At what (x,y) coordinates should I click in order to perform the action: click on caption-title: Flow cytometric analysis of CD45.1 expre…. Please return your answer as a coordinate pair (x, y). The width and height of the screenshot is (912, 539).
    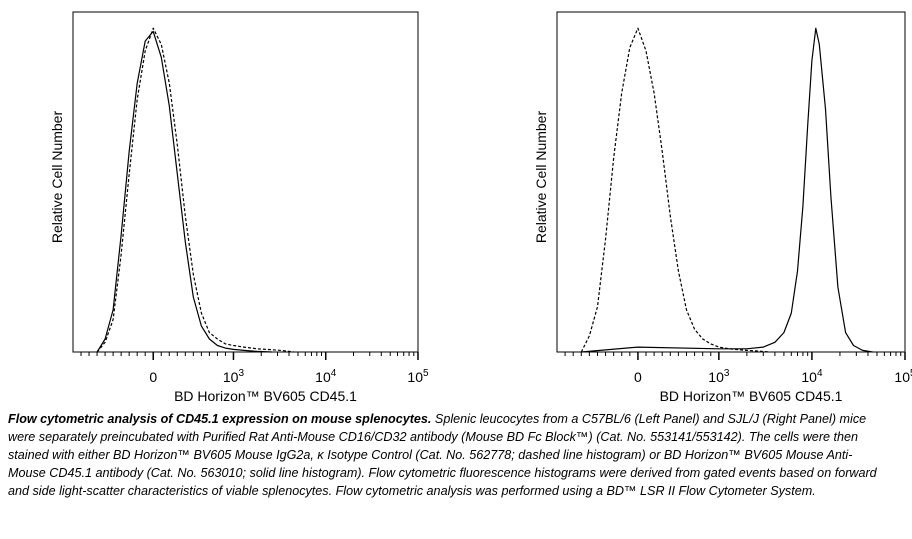
    Looking at the image, I should click on (220, 419).